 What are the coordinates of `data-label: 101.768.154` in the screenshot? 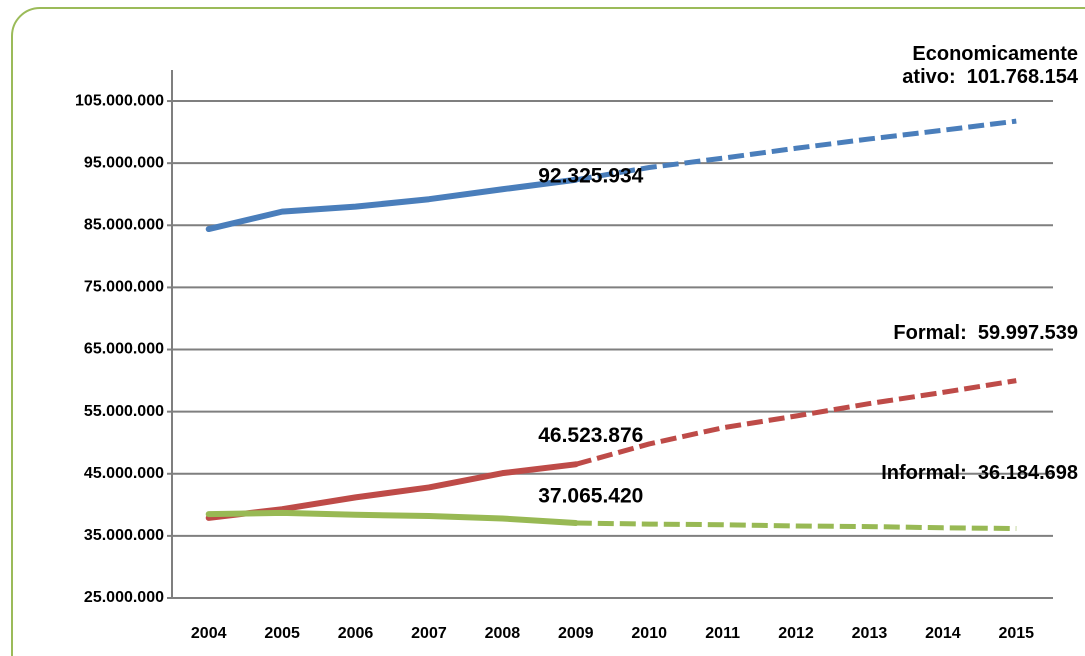 It's located at (1022, 77).